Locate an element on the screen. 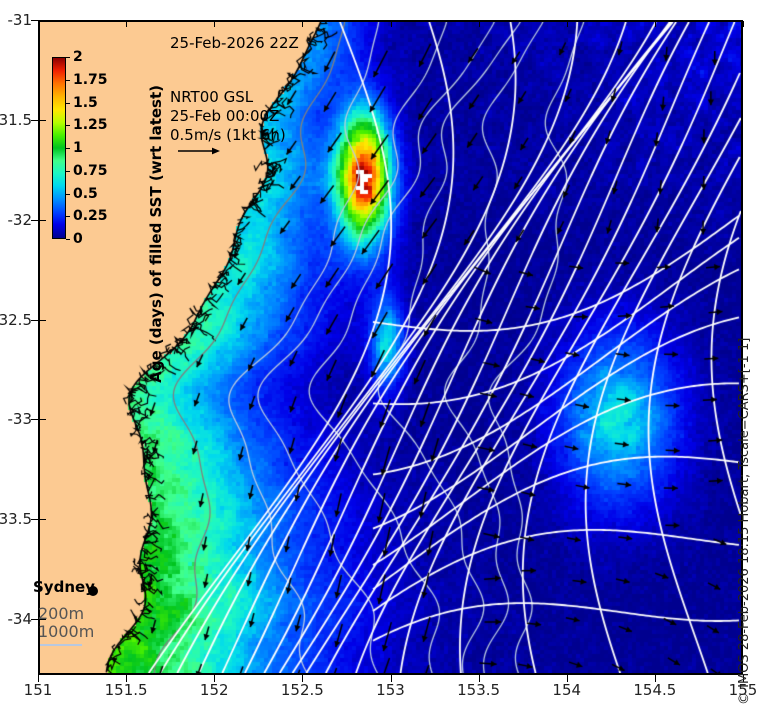 The height and width of the screenshot is (710, 780). vector-source-label: NRT00 GSL is located at coordinates (212, 97).